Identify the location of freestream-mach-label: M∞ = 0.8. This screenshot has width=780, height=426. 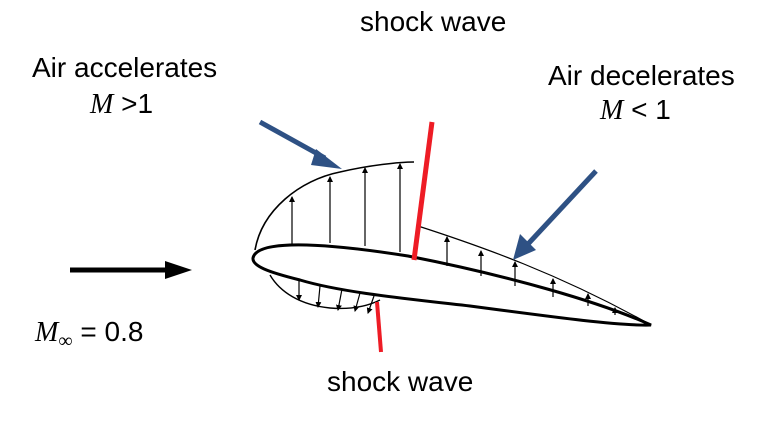
(89, 336).